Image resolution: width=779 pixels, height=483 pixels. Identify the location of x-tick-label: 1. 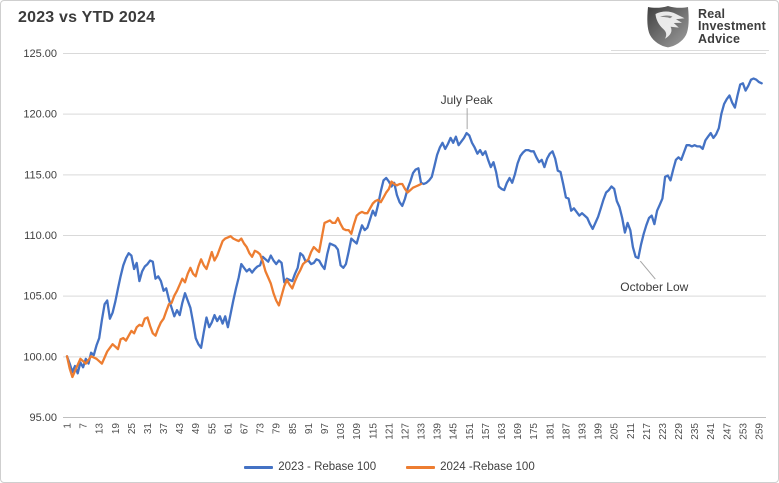
(68, 426).